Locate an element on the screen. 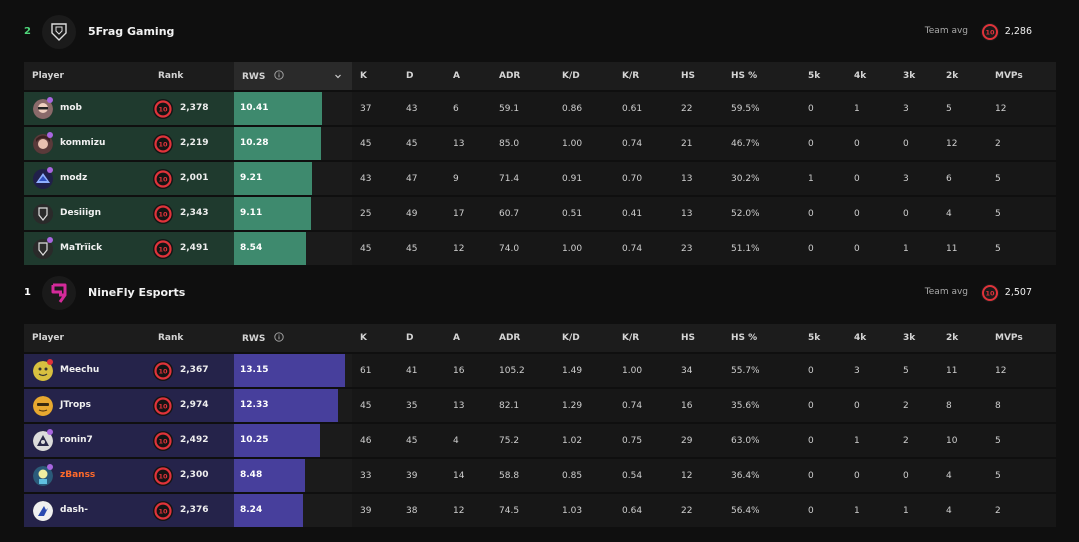  player-name: modz is located at coordinates (74, 178).